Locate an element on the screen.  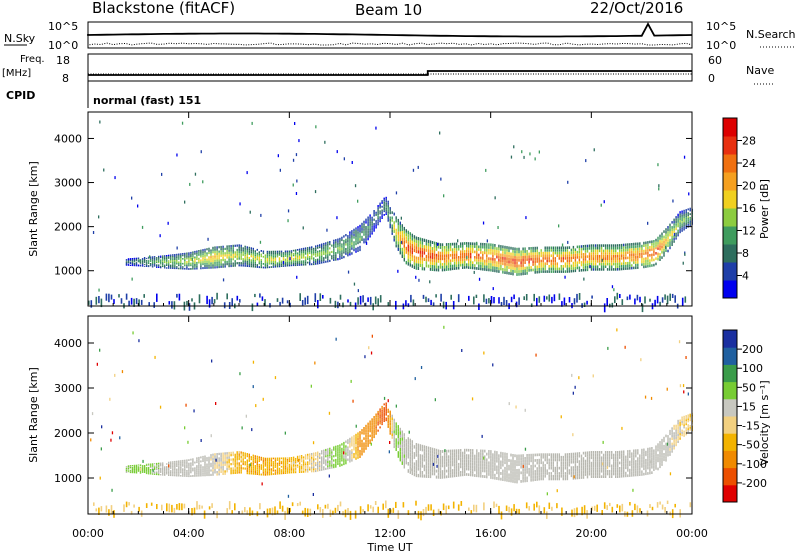
date-title: 22/Oct/2016 is located at coordinates (636, 8).